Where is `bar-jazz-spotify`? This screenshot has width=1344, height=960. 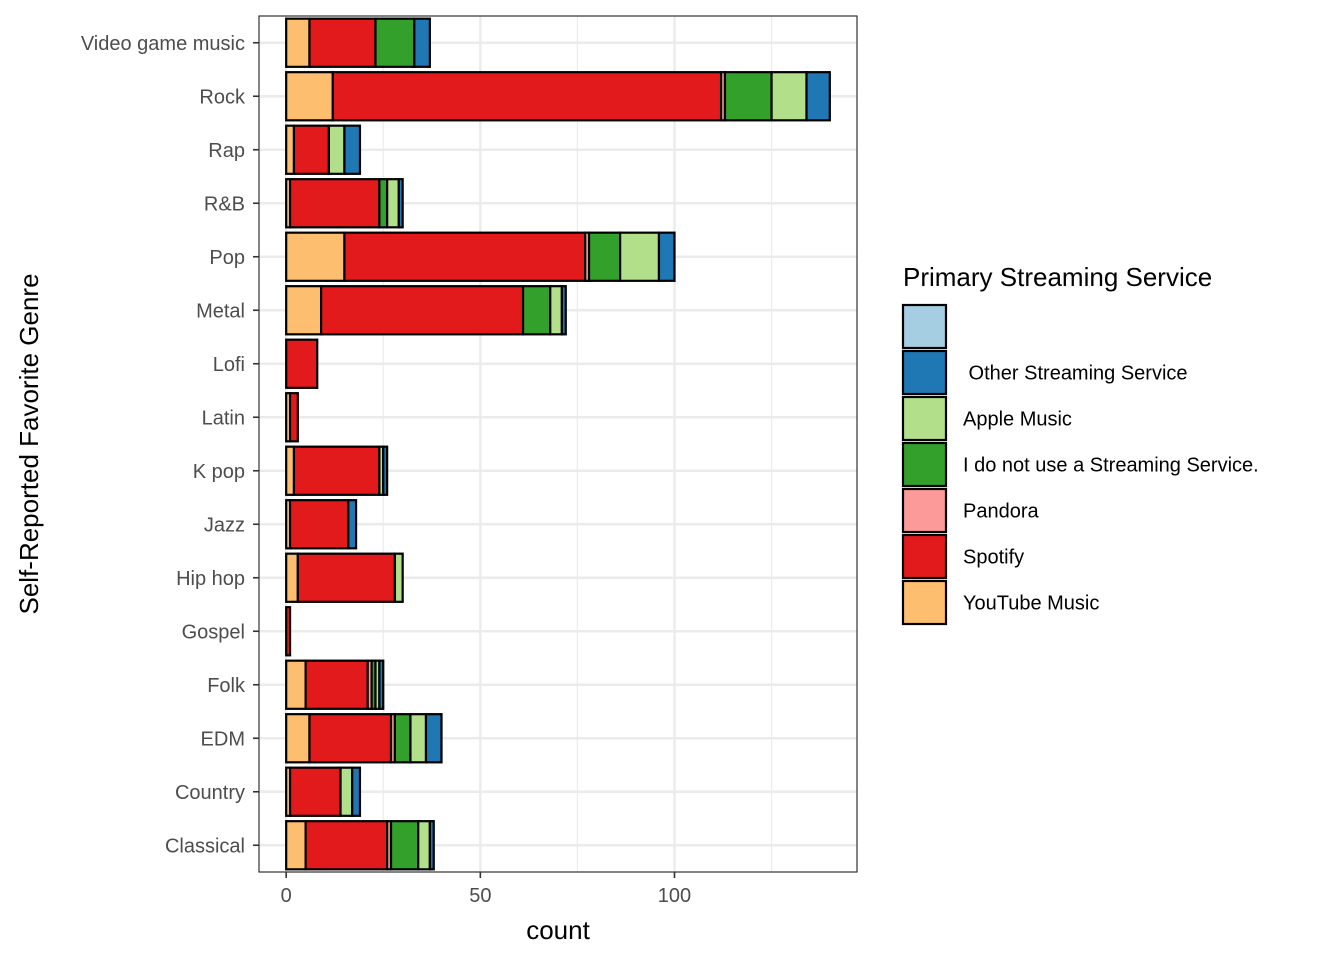
bar-jazz-spotify is located at coordinates (319, 524).